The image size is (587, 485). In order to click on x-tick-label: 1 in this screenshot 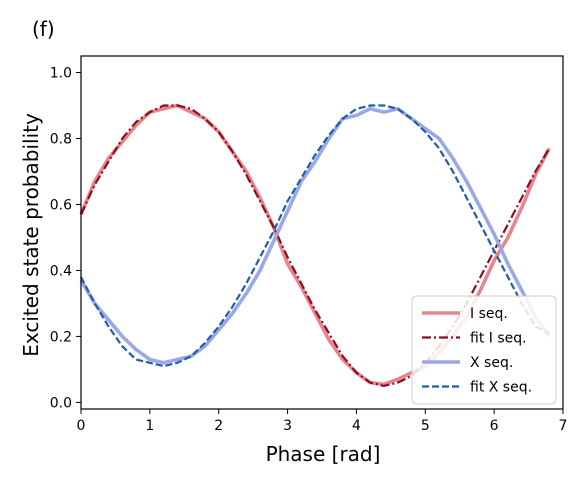, I will do `click(149, 426)`.